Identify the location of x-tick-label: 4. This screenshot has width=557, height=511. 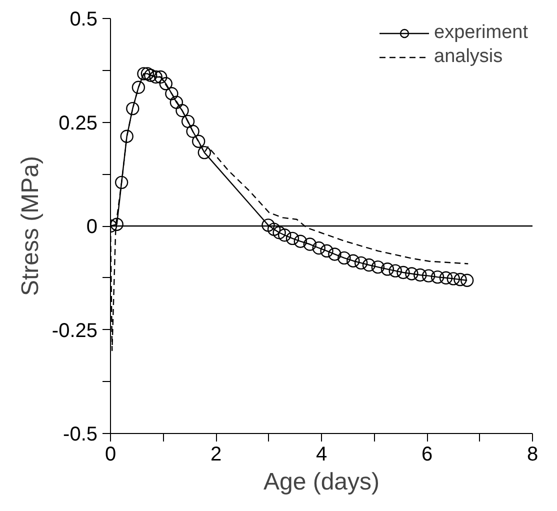
(322, 455).